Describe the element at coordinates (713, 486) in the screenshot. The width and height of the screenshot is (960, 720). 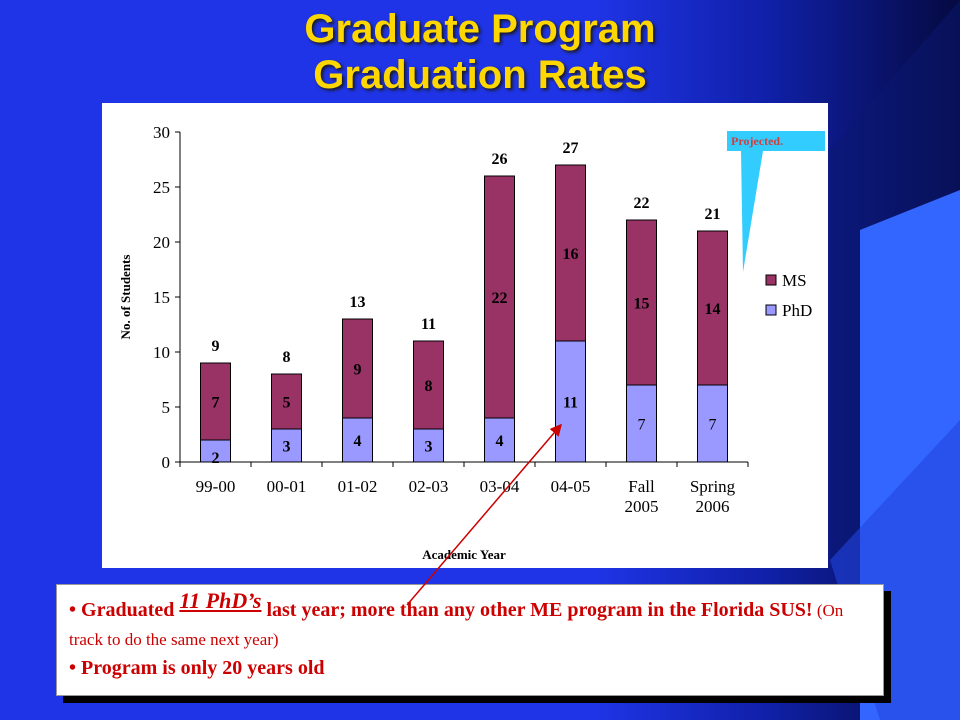
I see `x-tick-label: Spring` at that location.